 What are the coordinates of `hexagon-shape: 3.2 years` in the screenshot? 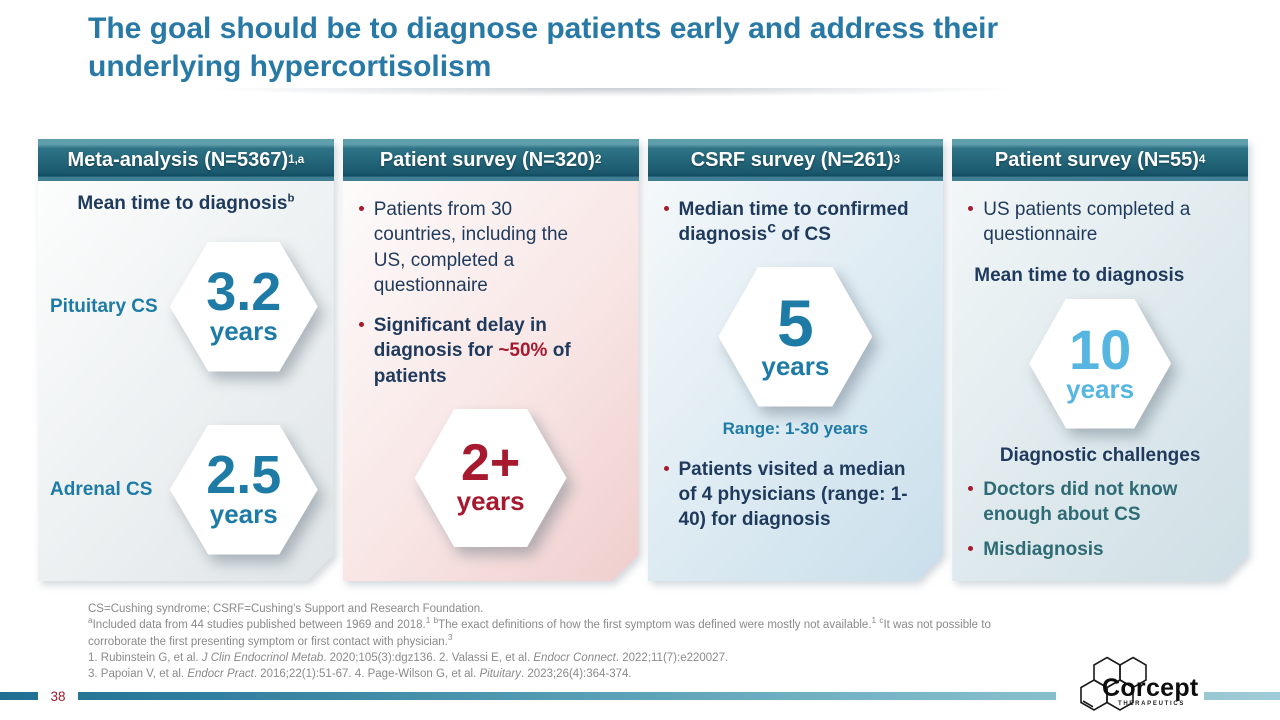 It's located at (244, 307).